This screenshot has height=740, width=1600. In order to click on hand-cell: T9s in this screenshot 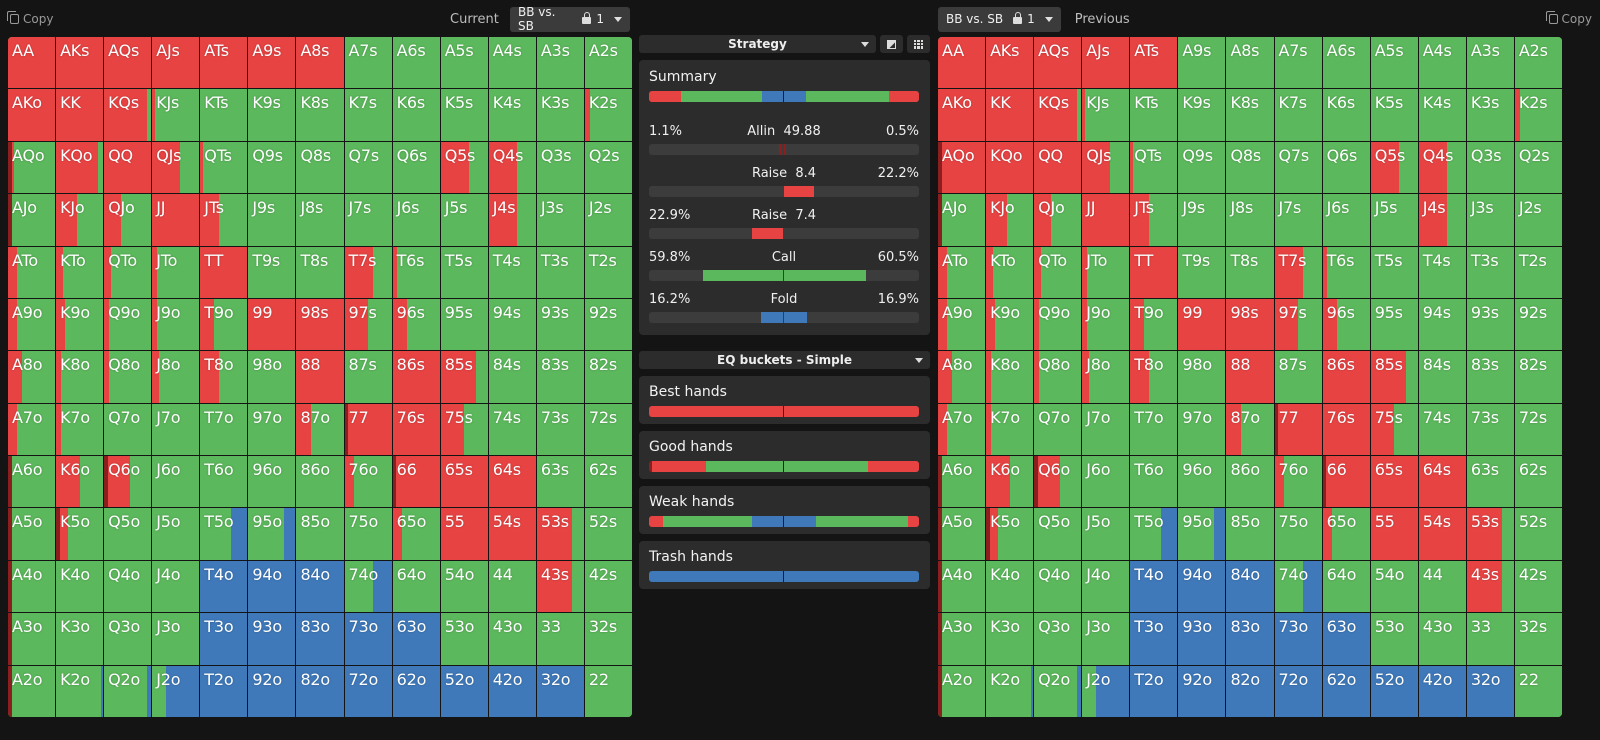, I will do `click(272, 272)`.